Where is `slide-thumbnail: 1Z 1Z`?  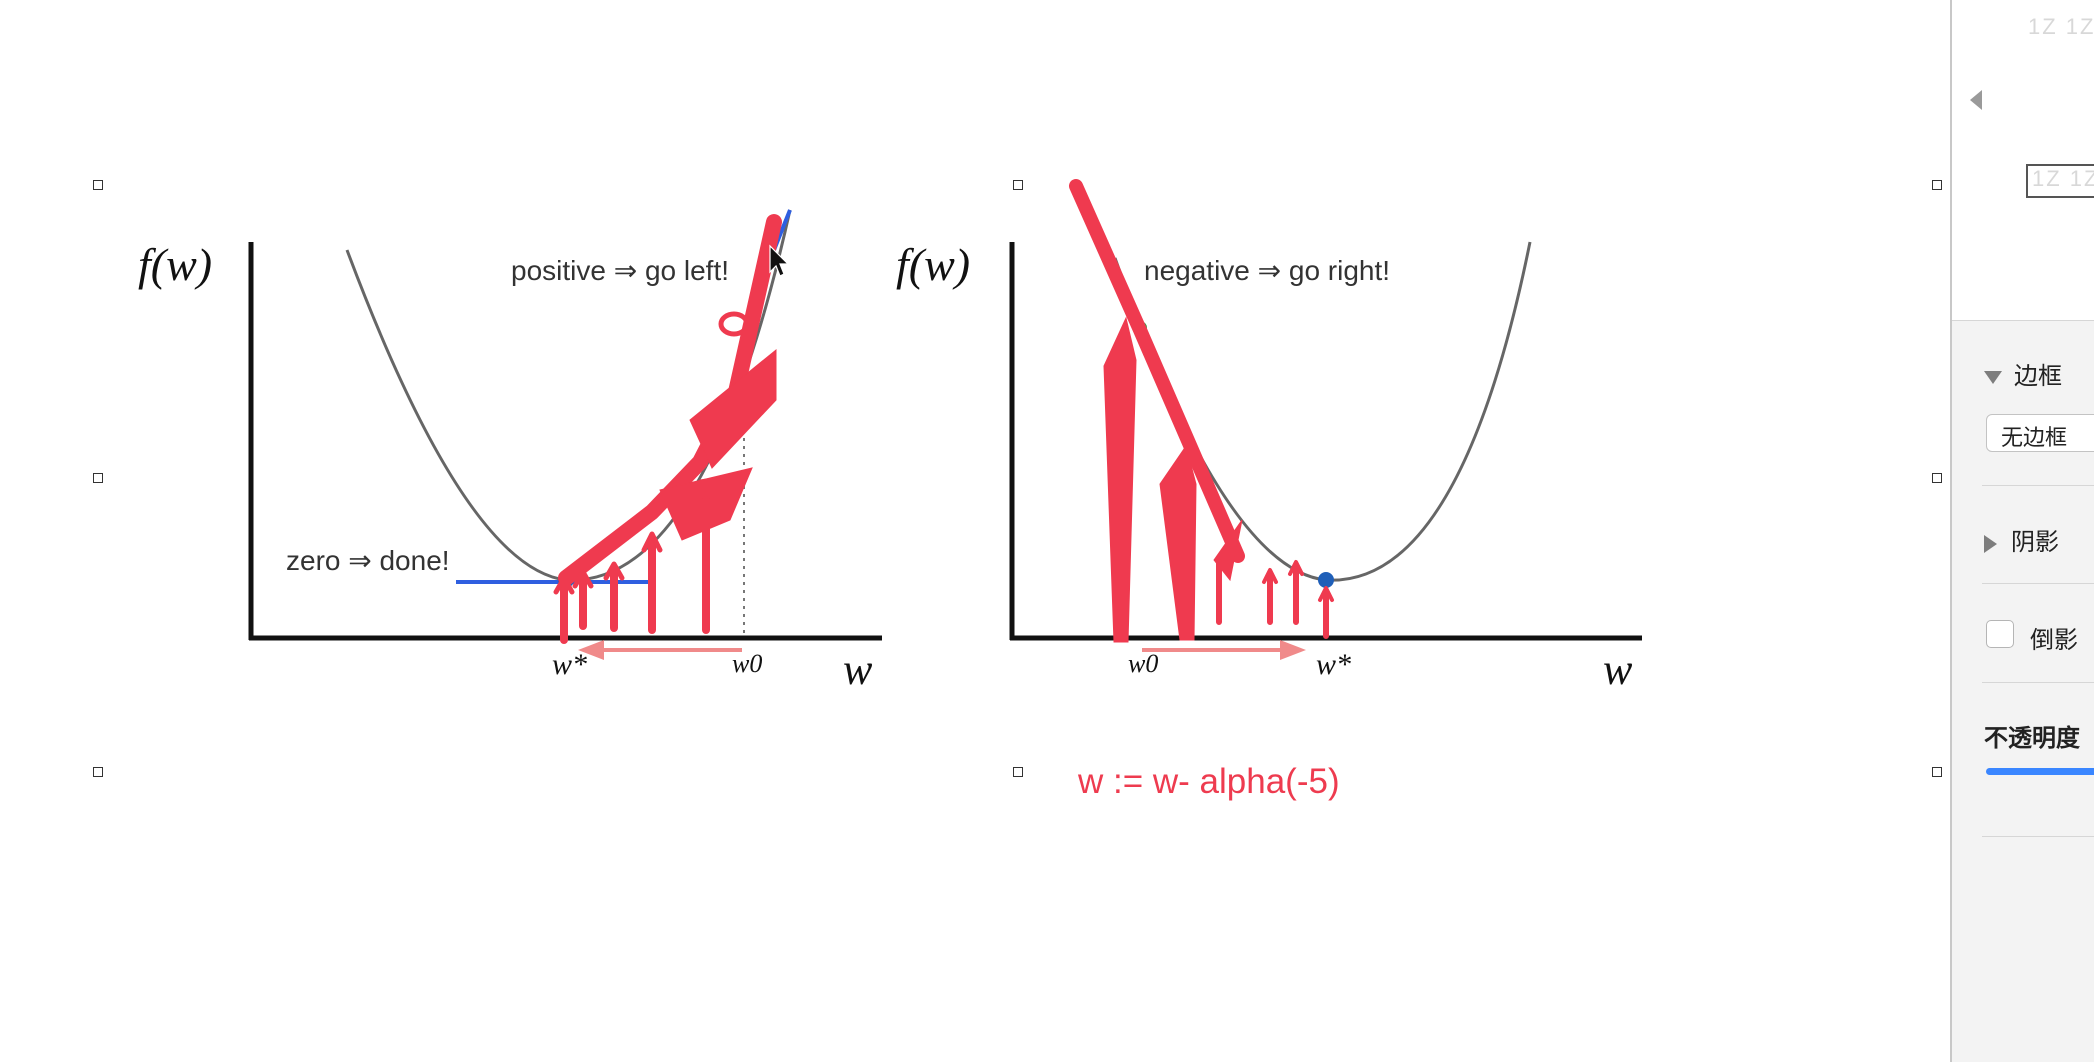 slide-thumbnail: 1Z 1Z is located at coordinates (2061, 26).